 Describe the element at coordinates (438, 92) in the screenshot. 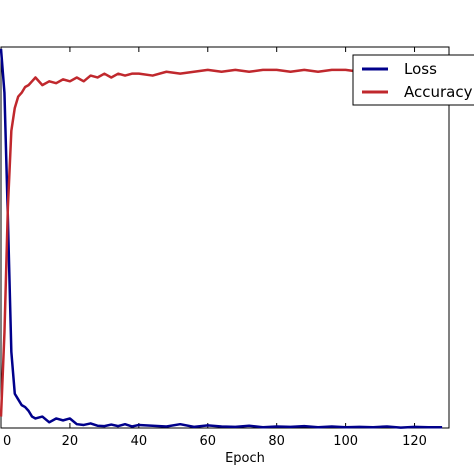

I see `legend-label-accuracy: Accuracy` at that location.